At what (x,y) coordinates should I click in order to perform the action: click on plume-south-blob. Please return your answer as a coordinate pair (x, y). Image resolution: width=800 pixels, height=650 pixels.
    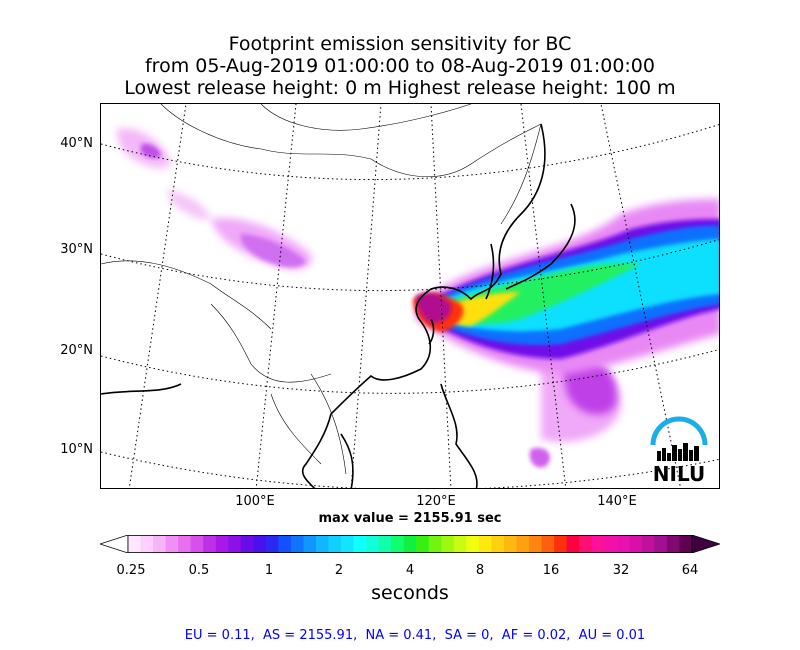
    Looking at the image, I should click on (540, 457).